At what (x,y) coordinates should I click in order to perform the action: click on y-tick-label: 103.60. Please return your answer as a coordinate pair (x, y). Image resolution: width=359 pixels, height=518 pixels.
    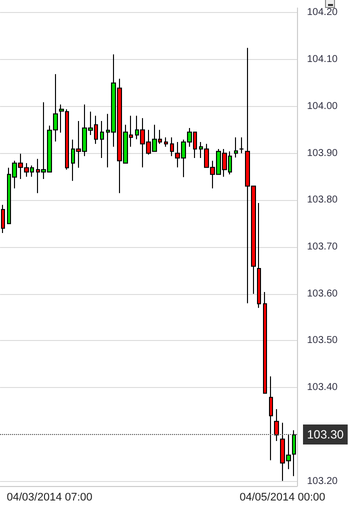
    Looking at the image, I should click on (322, 294).